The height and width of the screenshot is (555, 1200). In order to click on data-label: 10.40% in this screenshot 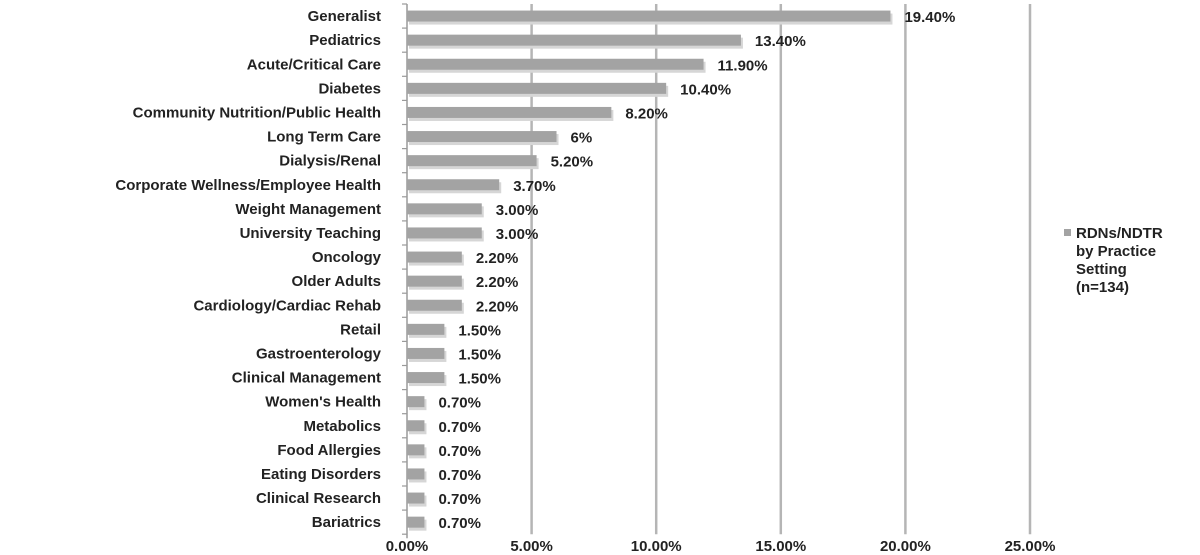, I will do `click(705, 89)`.